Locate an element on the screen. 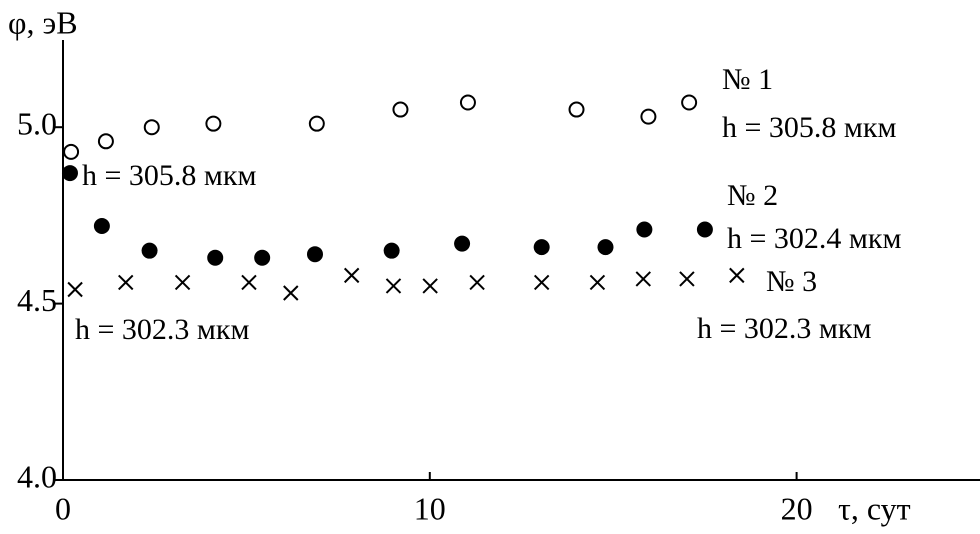 This screenshot has width=980, height=534. x-axis-label: τ, сут is located at coordinates (874, 508).